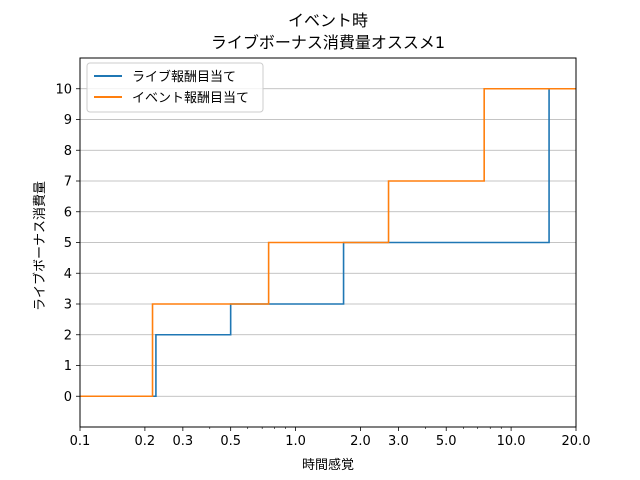 This screenshot has width=640, height=480. What do you see at coordinates (68, 305) in the screenshot?
I see `y-tick-label: 3` at bounding box center [68, 305].